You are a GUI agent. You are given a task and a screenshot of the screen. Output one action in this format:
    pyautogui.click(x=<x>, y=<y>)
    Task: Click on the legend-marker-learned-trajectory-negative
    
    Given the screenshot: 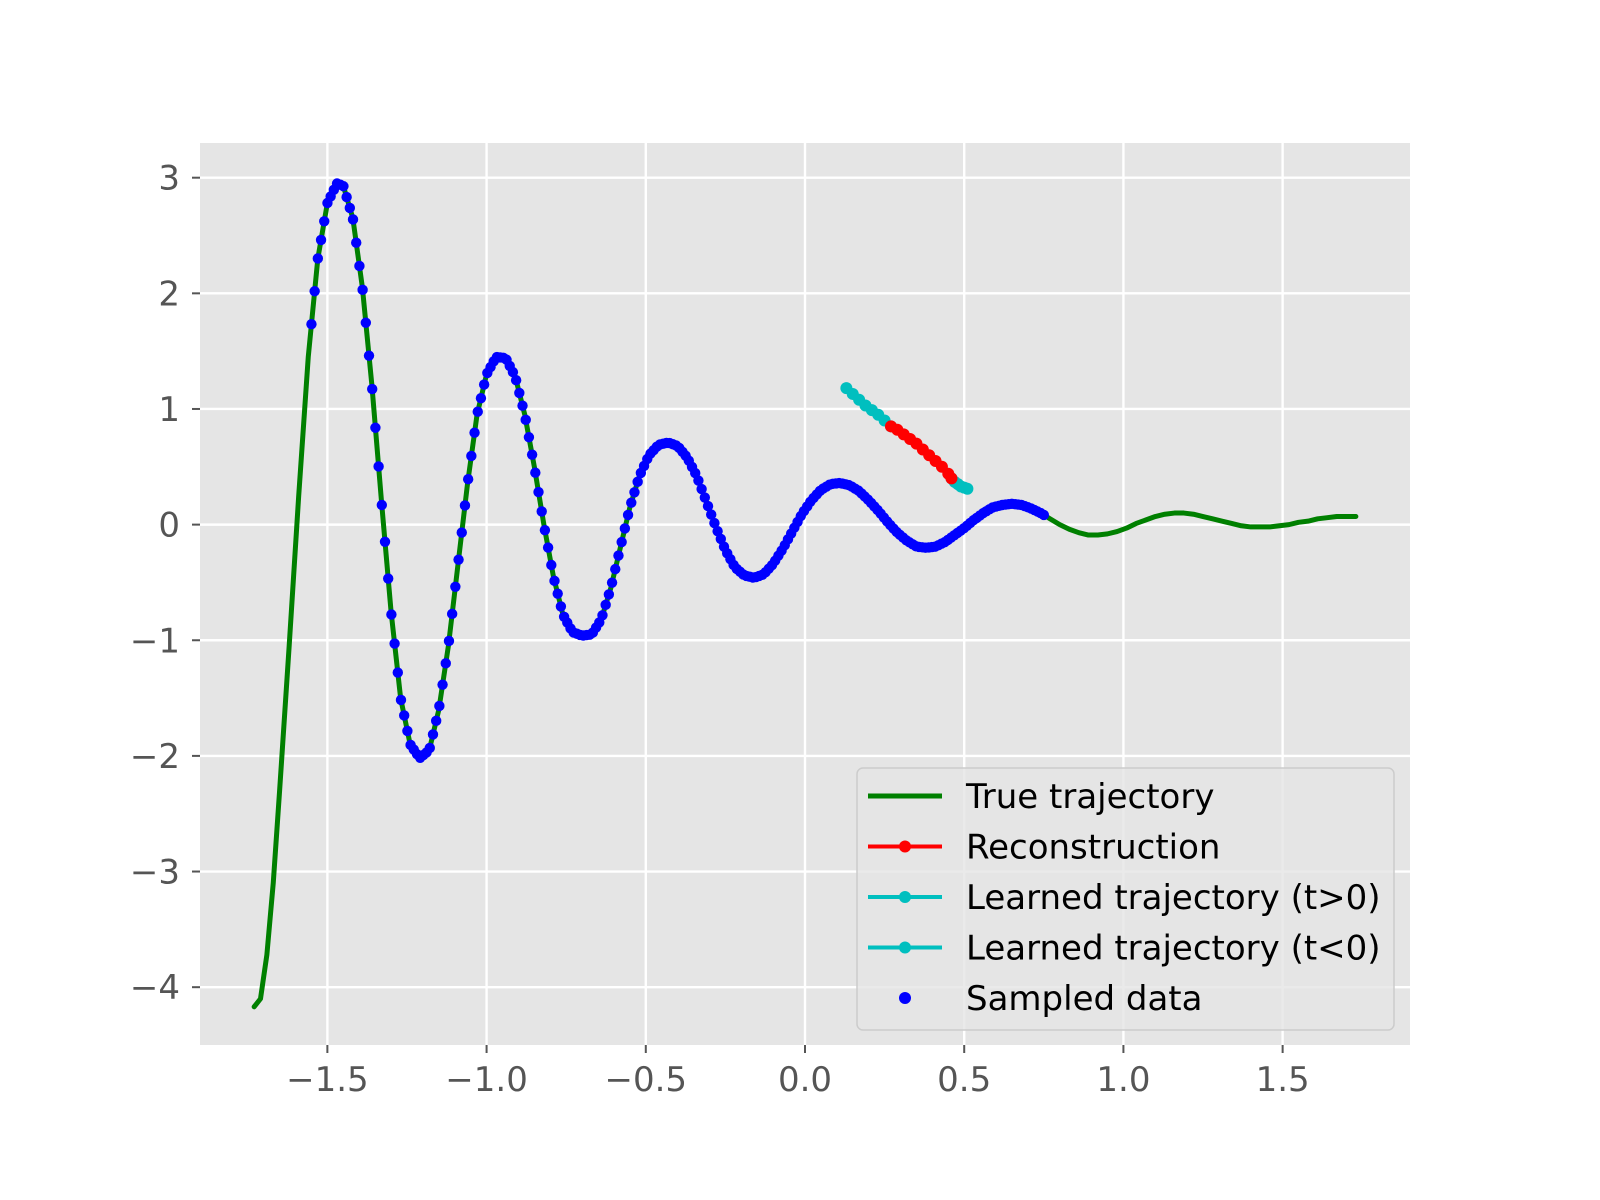 What is the action you would take?
    pyautogui.click(x=905, y=947)
    